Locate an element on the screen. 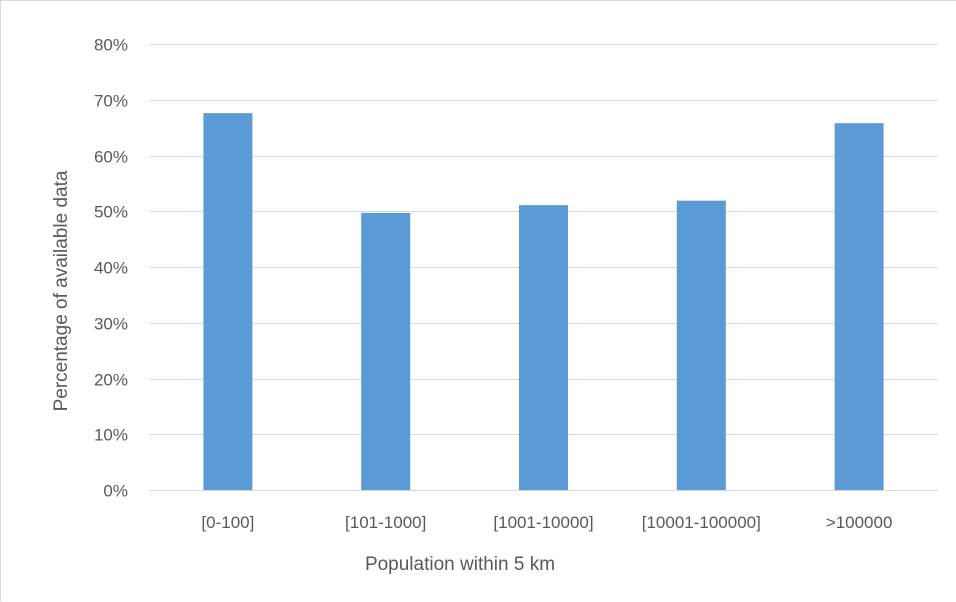  x-tick-label: [0-100] is located at coordinates (227, 522).